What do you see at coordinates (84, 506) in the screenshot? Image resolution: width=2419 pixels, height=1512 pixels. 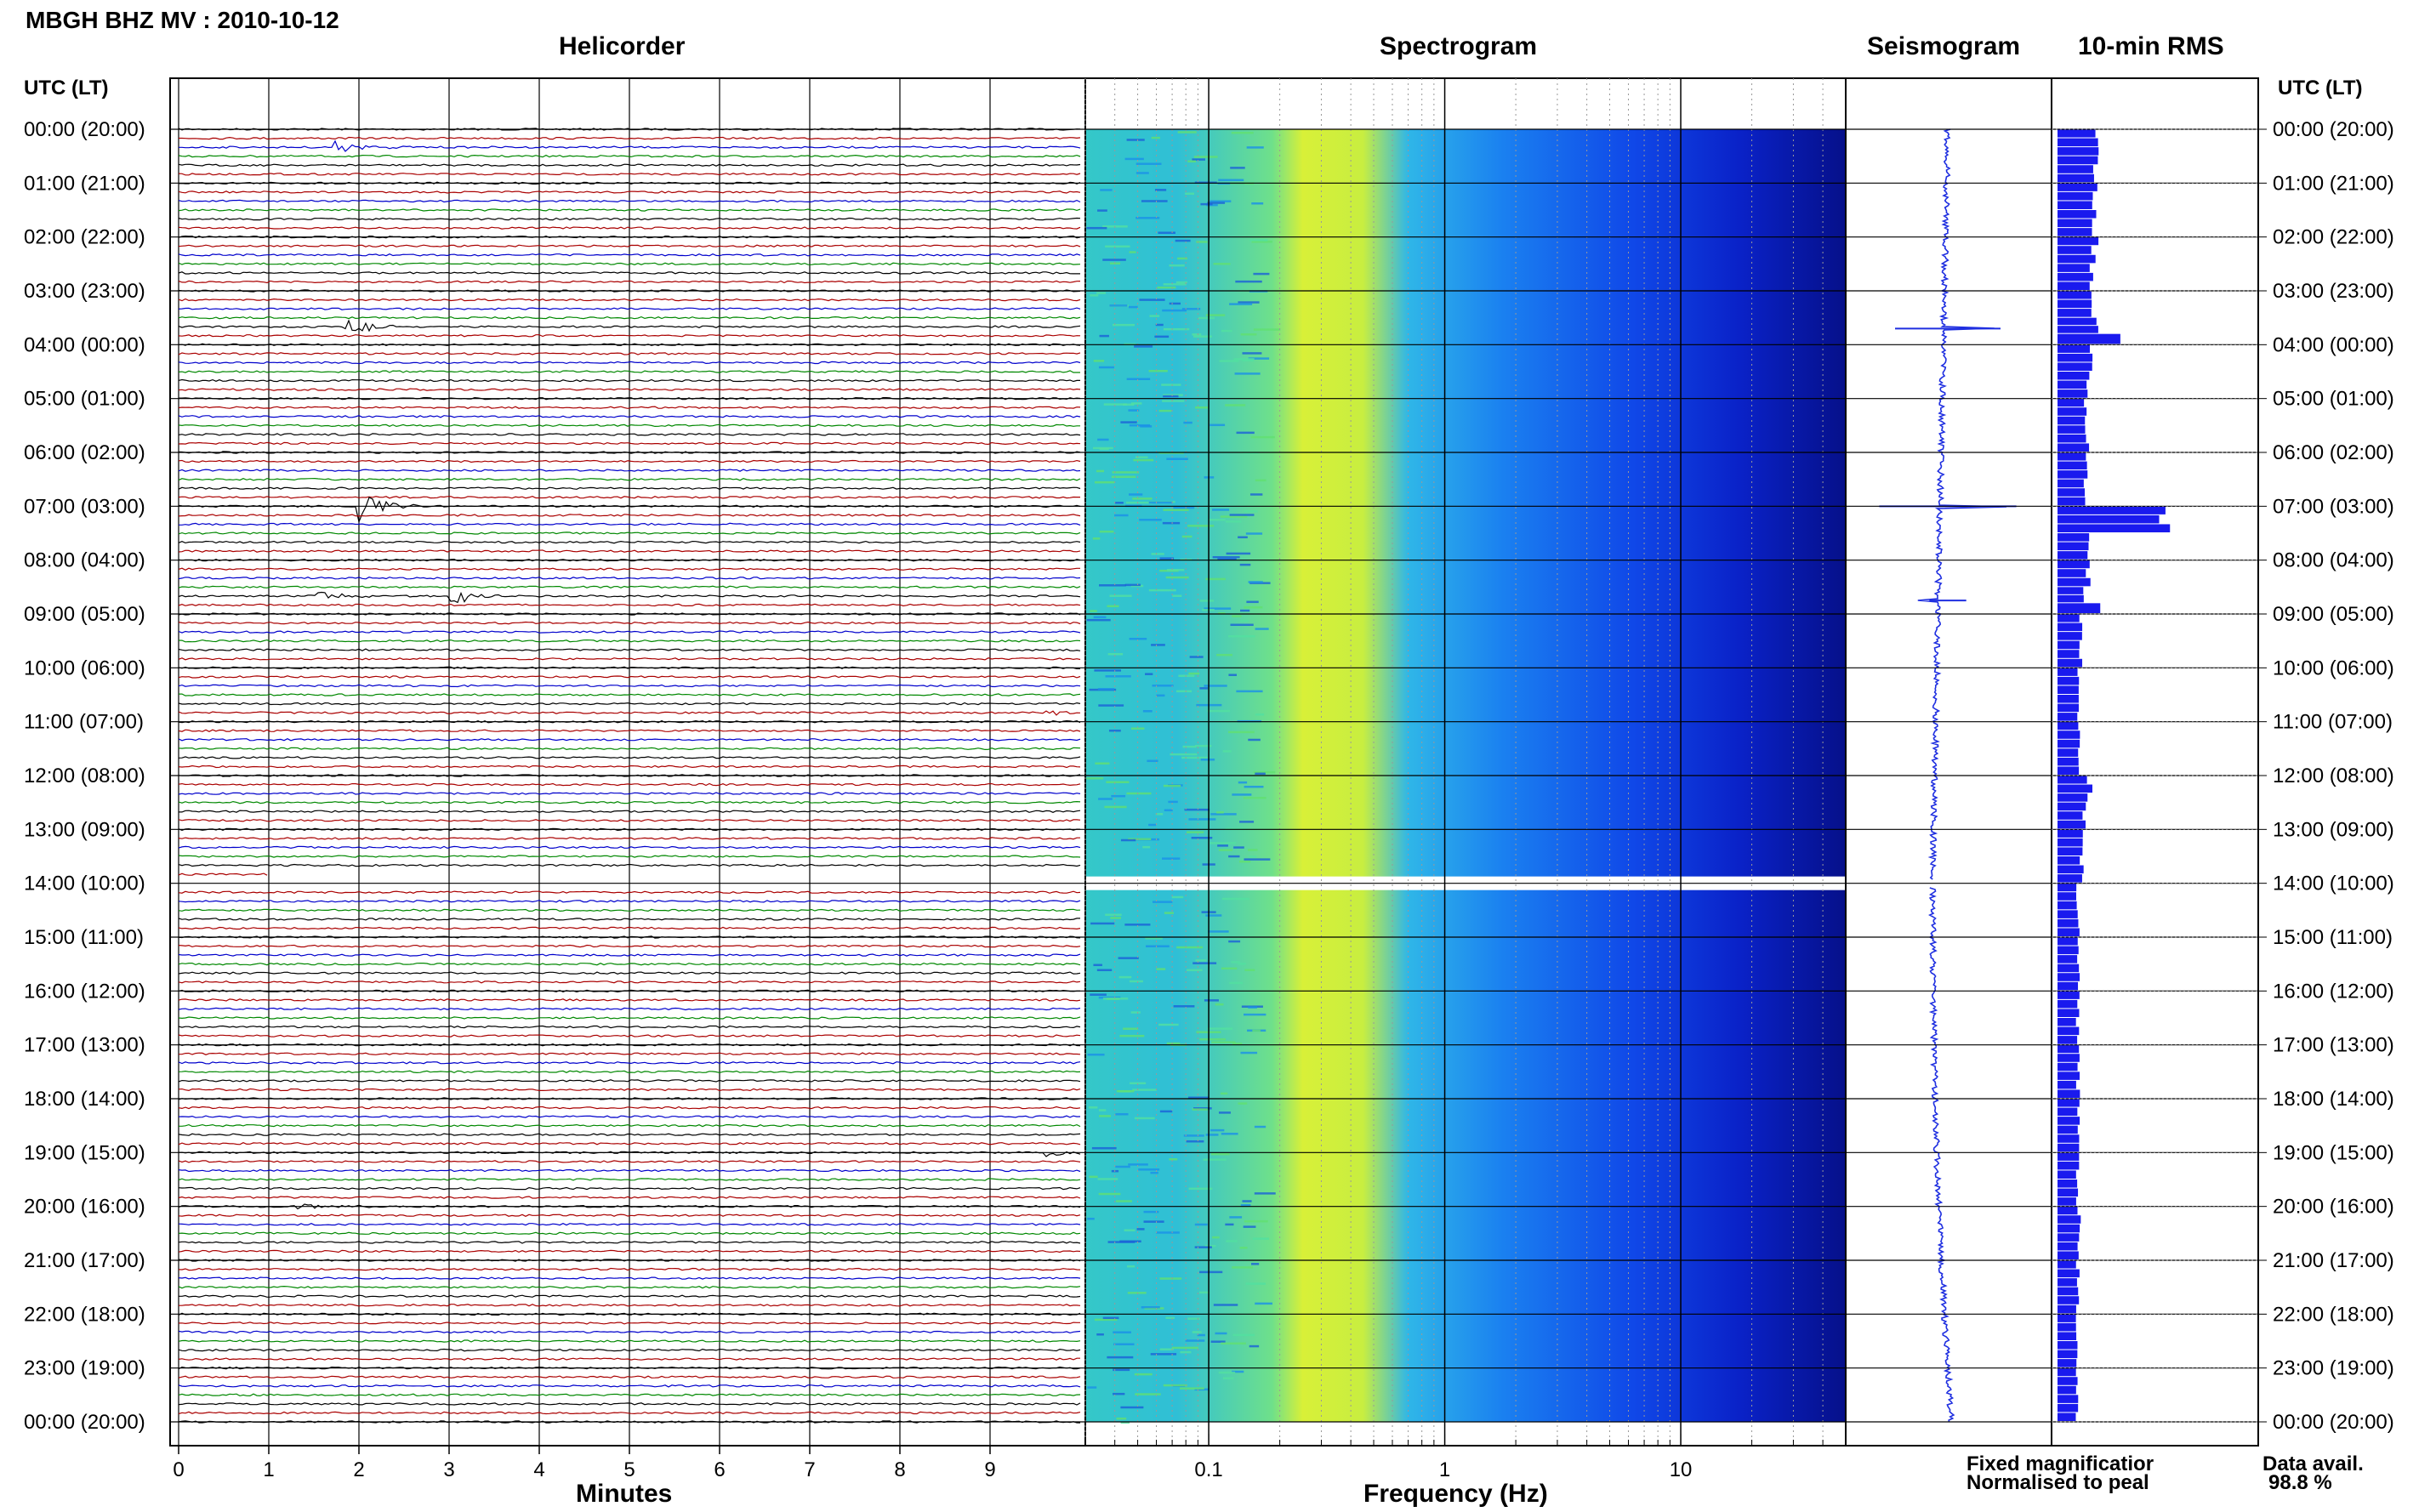 I see `time-label-left: 07:00 (03:00)` at bounding box center [84, 506].